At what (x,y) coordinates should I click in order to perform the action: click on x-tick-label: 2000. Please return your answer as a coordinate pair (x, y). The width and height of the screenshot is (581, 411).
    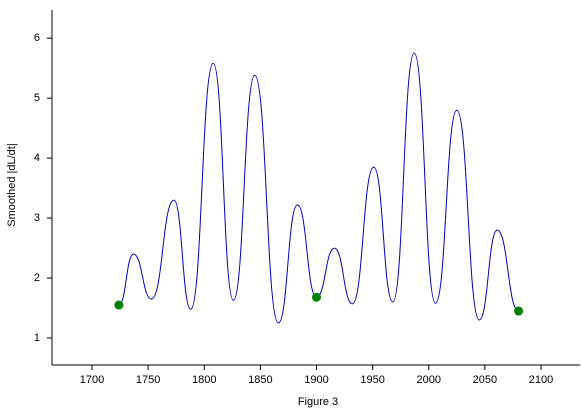
    Looking at the image, I should click on (429, 380).